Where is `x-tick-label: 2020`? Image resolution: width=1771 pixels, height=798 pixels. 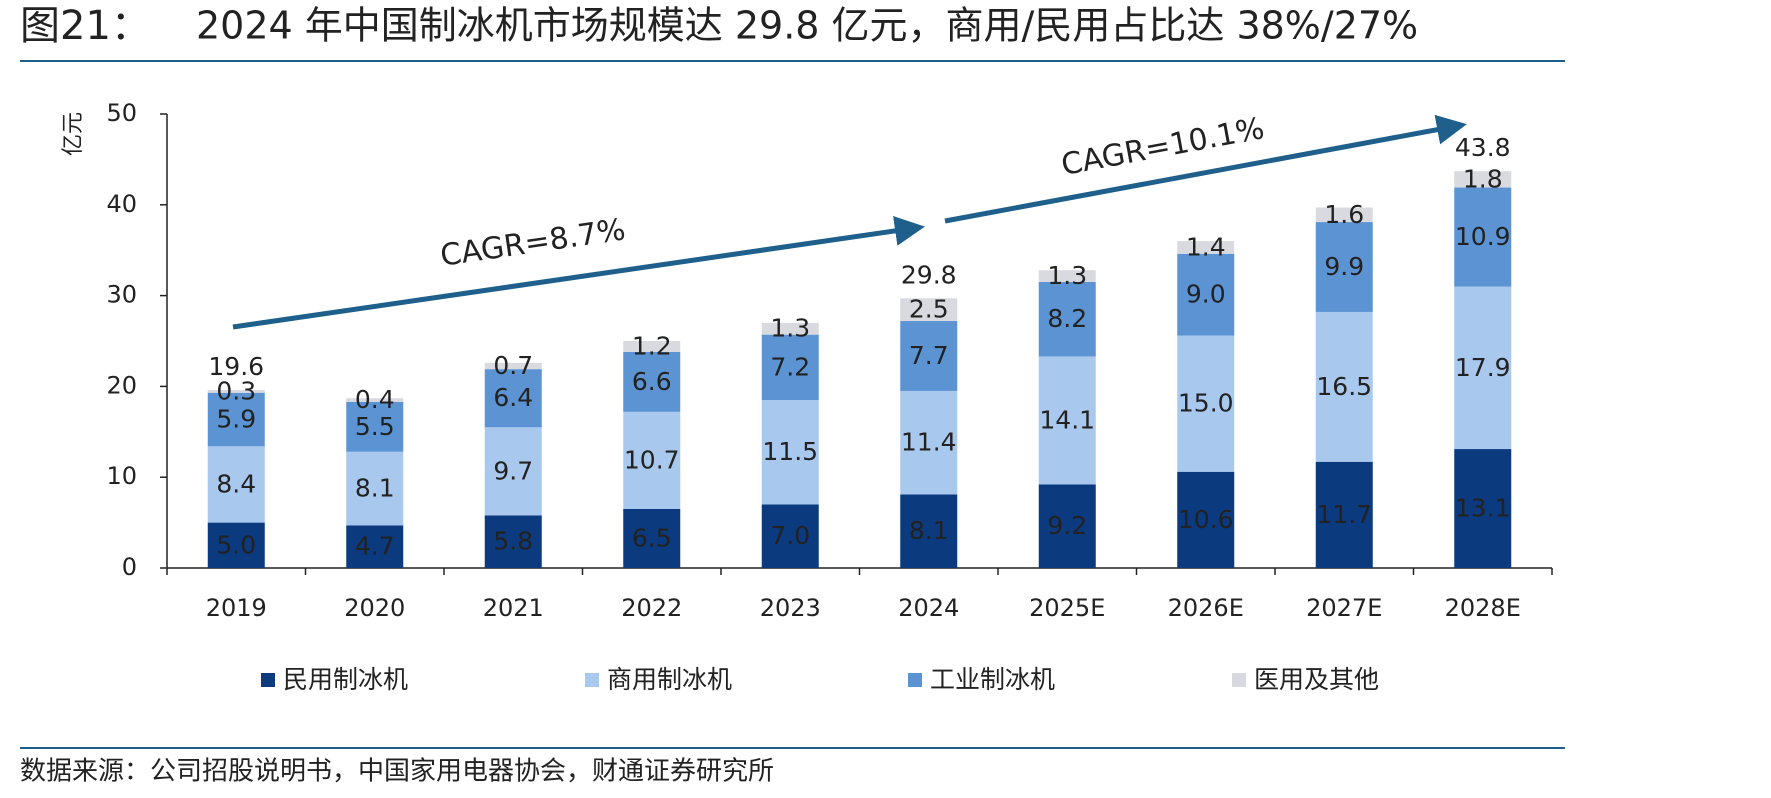
x-tick-label: 2020 is located at coordinates (374, 608).